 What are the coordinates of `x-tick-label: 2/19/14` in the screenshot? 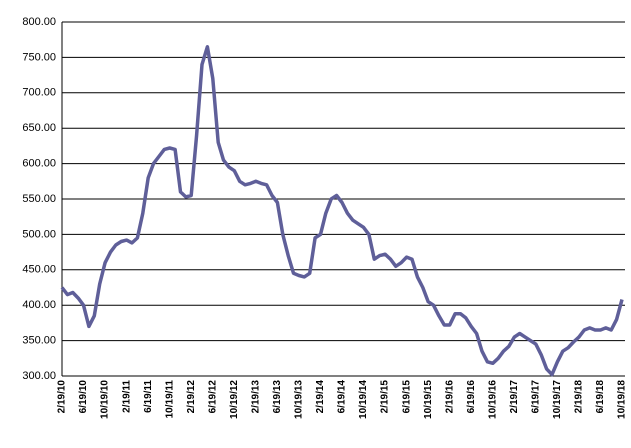 It's located at (320, 397).